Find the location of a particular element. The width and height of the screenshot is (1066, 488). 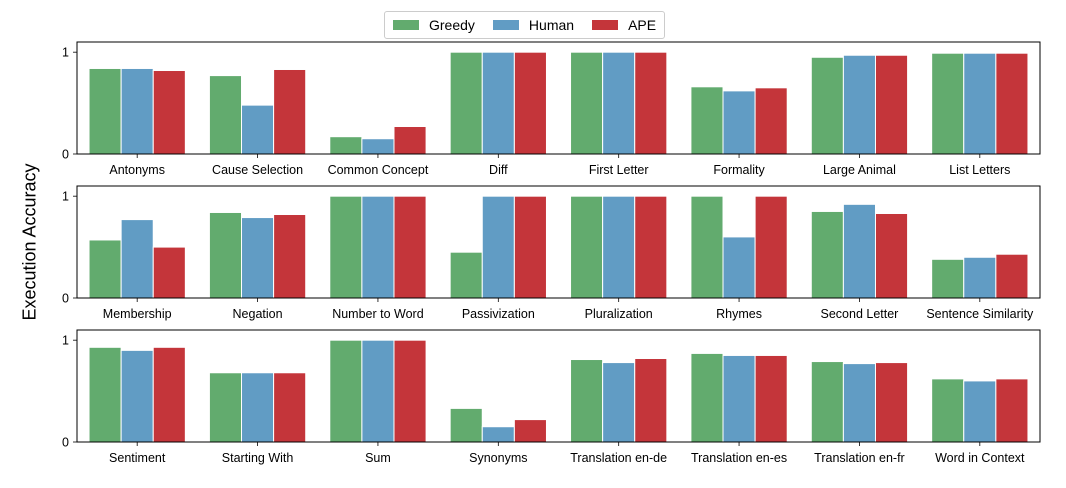

bar-human-pluralization is located at coordinates (619, 247).